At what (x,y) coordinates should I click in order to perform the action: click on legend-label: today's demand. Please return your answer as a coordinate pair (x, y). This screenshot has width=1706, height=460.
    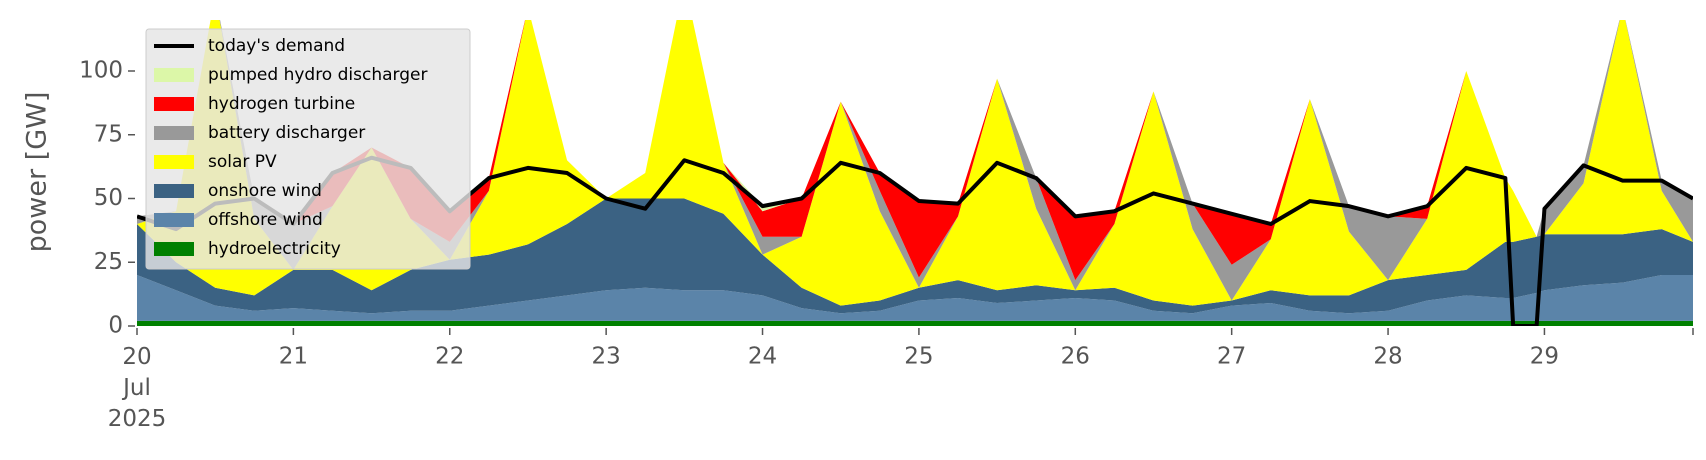
    Looking at the image, I should click on (276, 46).